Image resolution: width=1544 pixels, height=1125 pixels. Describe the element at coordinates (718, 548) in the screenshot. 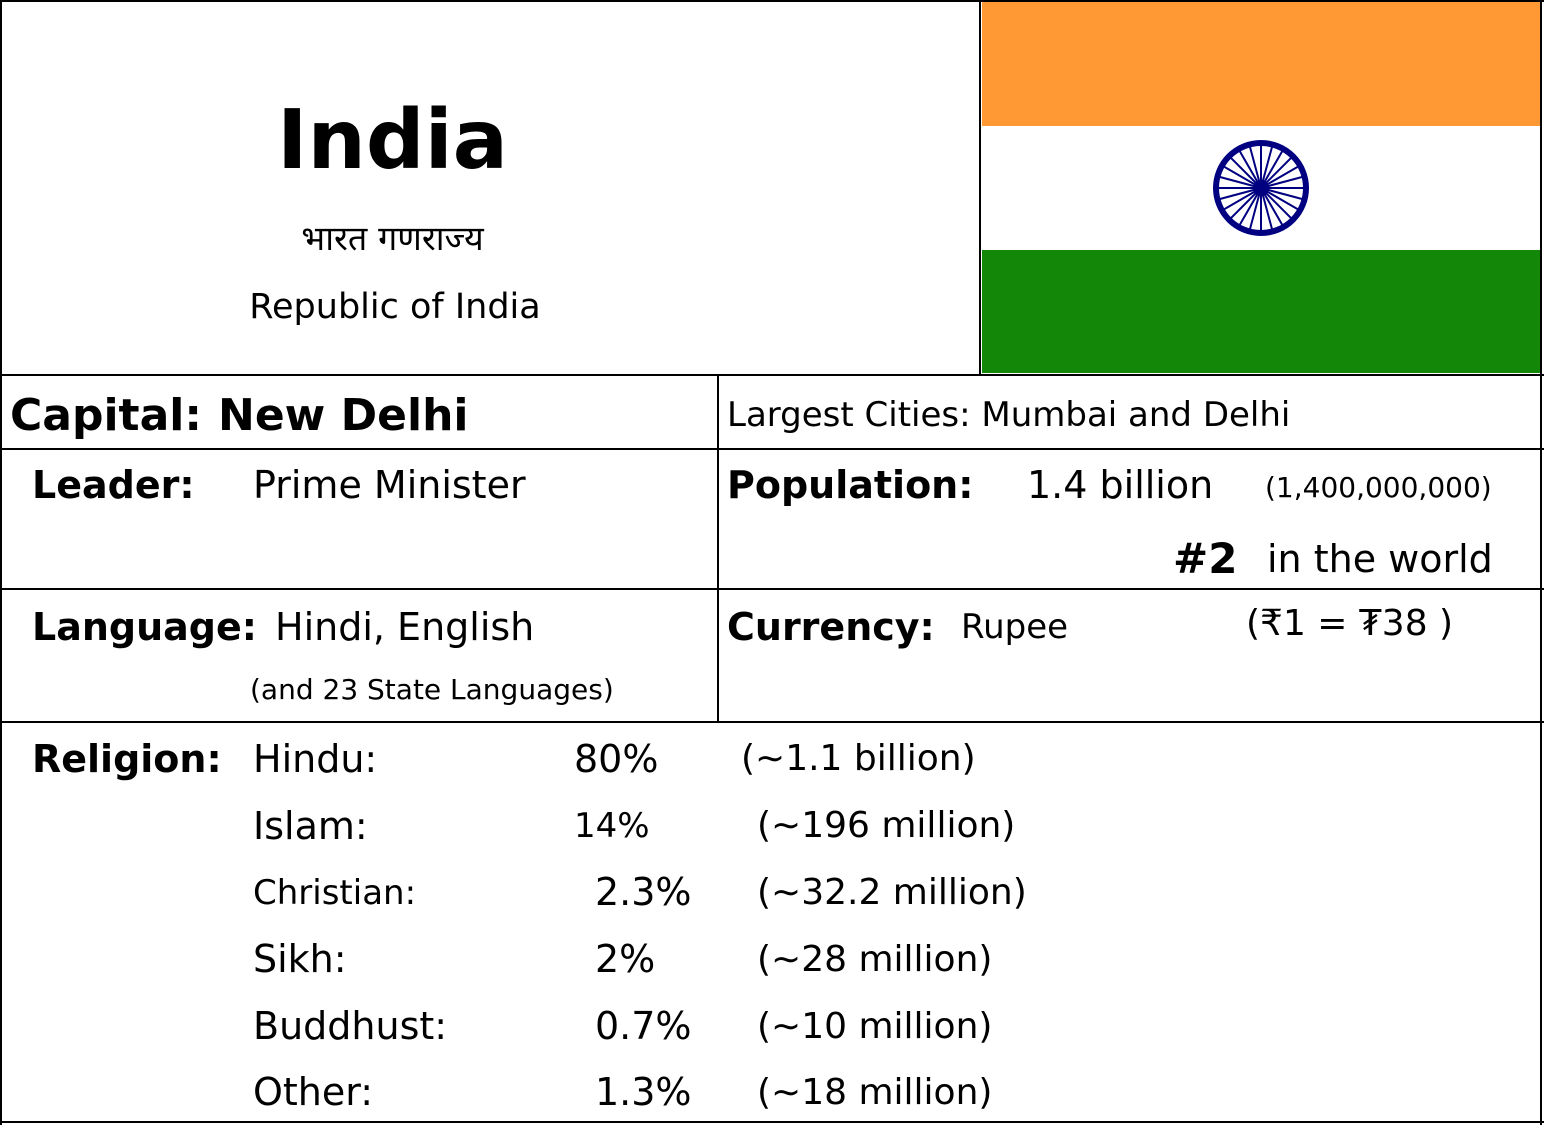

I see `column-divider` at that location.